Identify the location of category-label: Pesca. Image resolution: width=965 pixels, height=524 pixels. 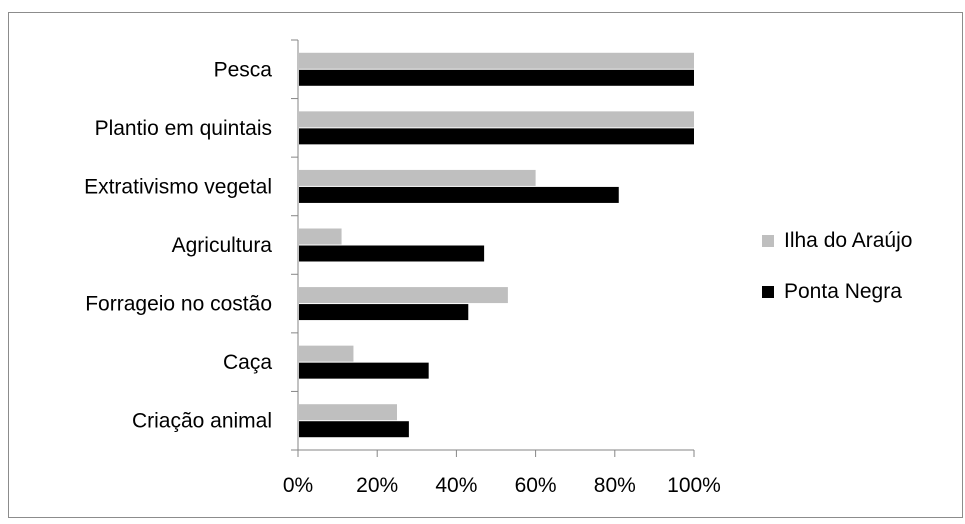
(243, 69).